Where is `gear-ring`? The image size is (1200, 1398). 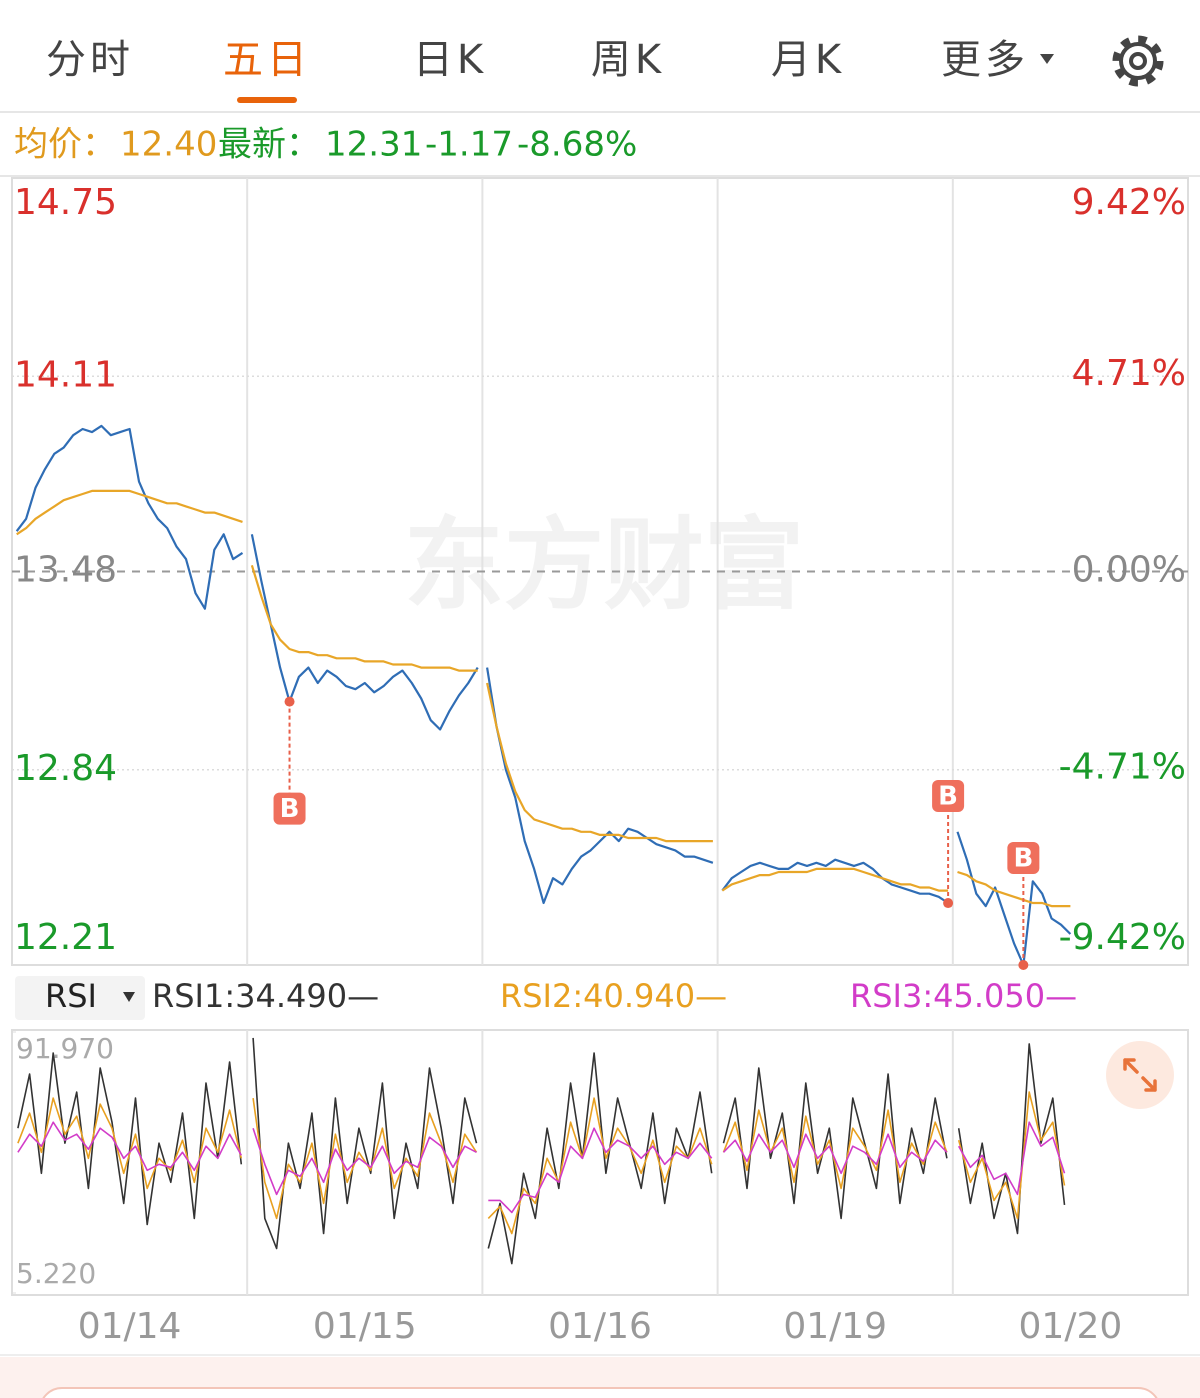 gear-ring is located at coordinates (1138, 61).